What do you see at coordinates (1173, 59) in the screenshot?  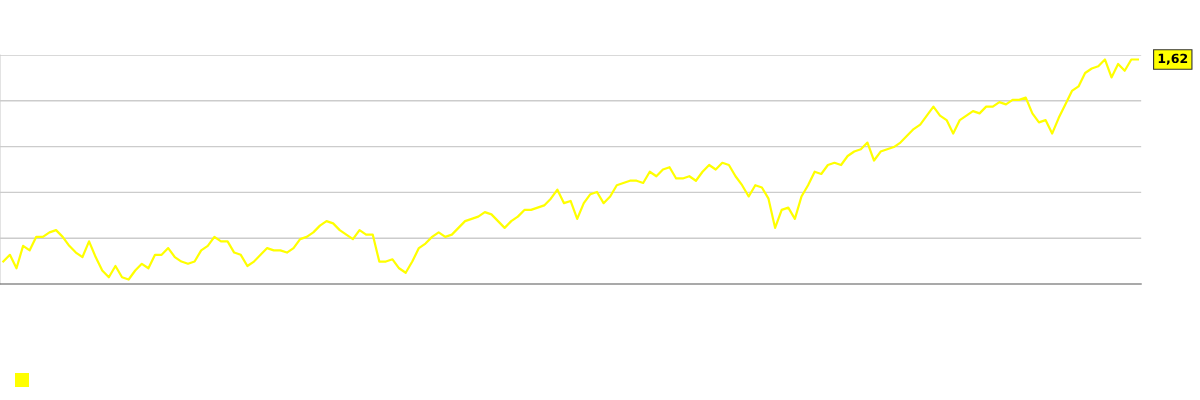 I see `text: 1,62` at bounding box center [1173, 59].